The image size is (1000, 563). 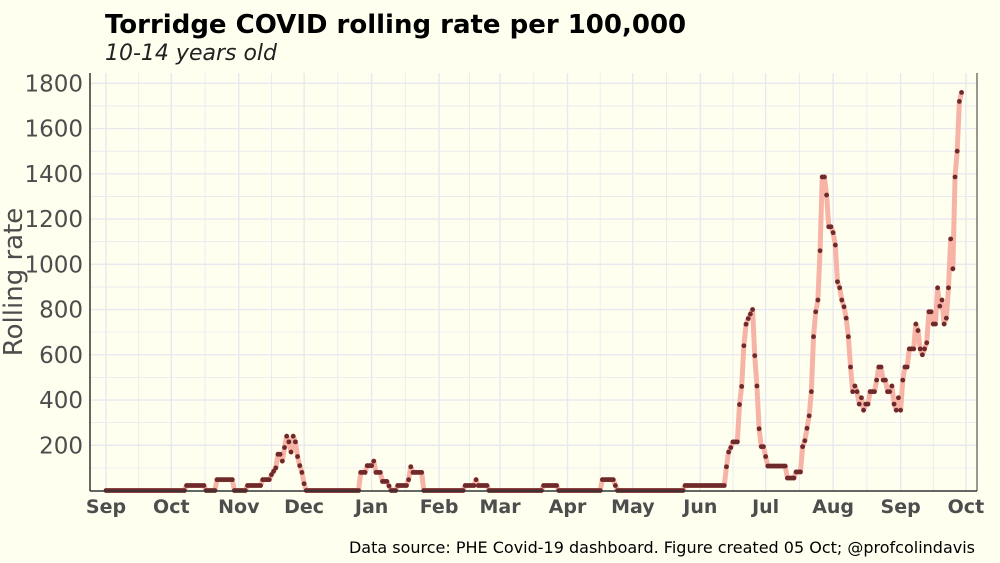 What do you see at coordinates (53, 84) in the screenshot?
I see `y-tick-label: 1800` at bounding box center [53, 84].